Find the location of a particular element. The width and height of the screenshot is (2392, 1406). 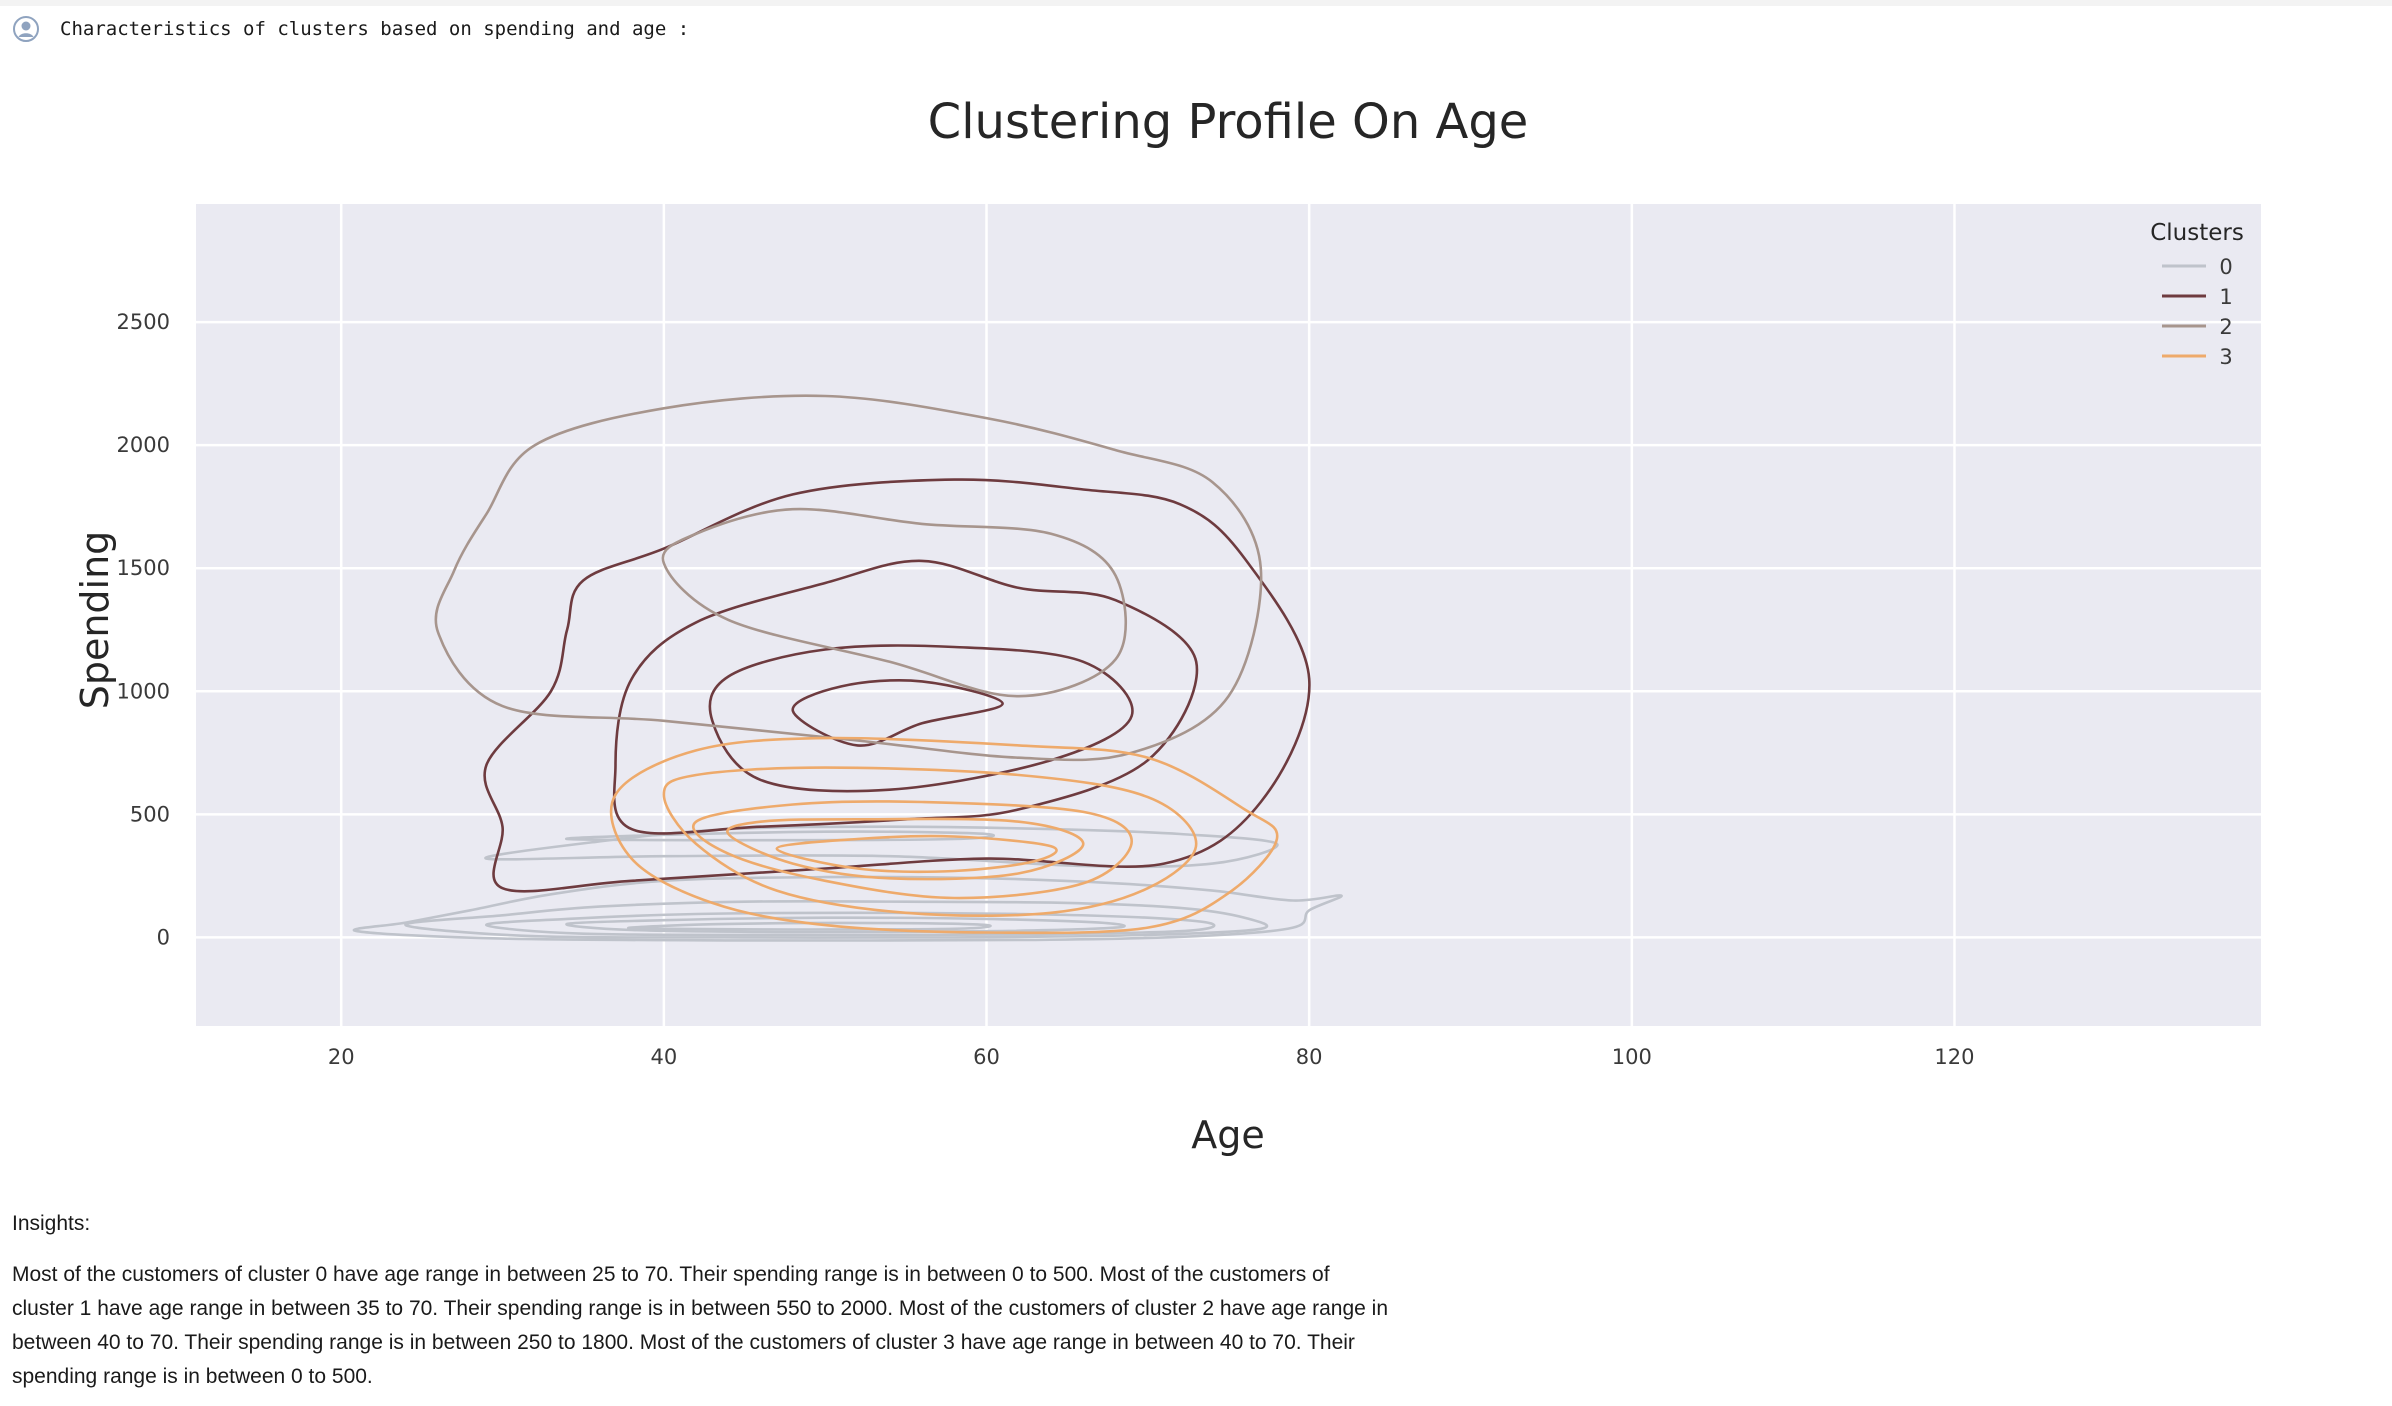

chart-title: Clustering Profile On Age is located at coordinates (1228, 122).